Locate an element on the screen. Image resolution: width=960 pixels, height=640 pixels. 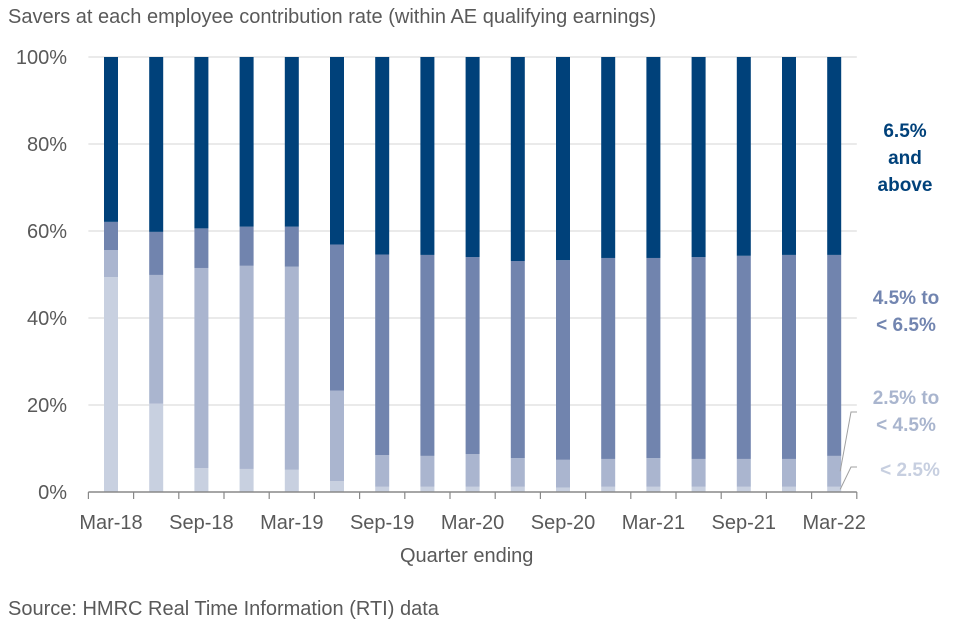
legend-label-below-2-5: < 2.5% is located at coordinates (910, 470).